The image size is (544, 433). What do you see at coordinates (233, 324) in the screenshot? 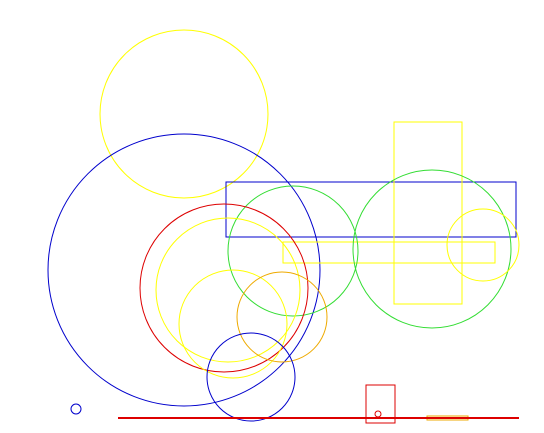
I see `yellow-circle-lower` at bounding box center [233, 324].